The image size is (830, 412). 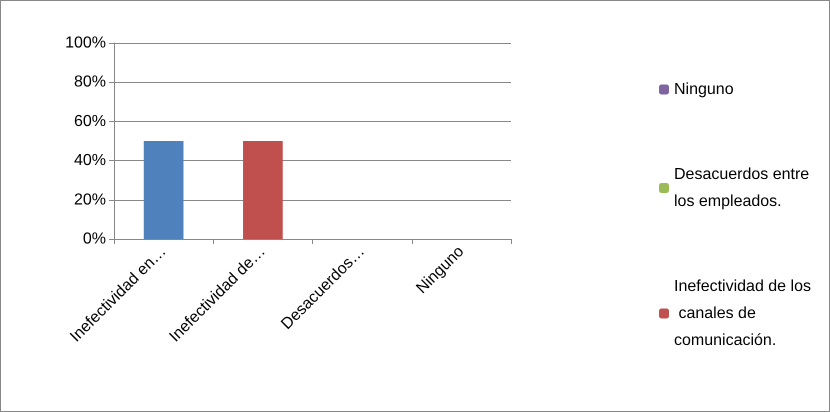 What do you see at coordinates (90, 121) in the screenshot?
I see `y-tick-label: 60%` at bounding box center [90, 121].